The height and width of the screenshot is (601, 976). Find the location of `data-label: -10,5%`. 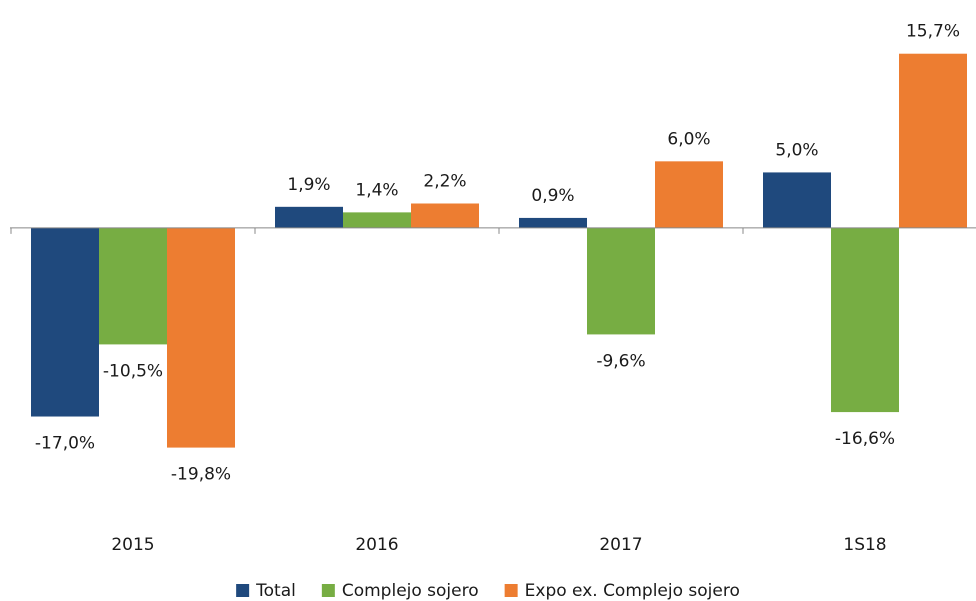

data-label: -10,5% is located at coordinates (133, 371).